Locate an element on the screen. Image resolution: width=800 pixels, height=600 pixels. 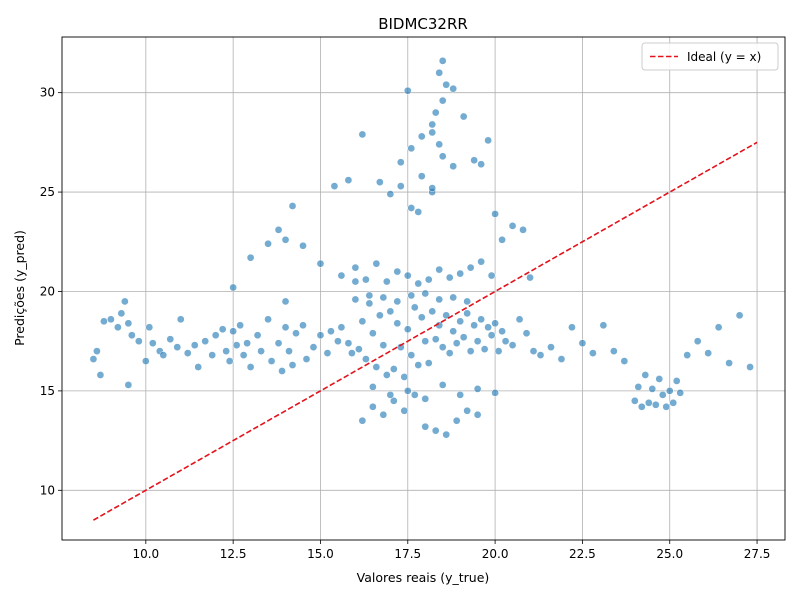
y-tick-label: 15 is located at coordinates (47, 391).